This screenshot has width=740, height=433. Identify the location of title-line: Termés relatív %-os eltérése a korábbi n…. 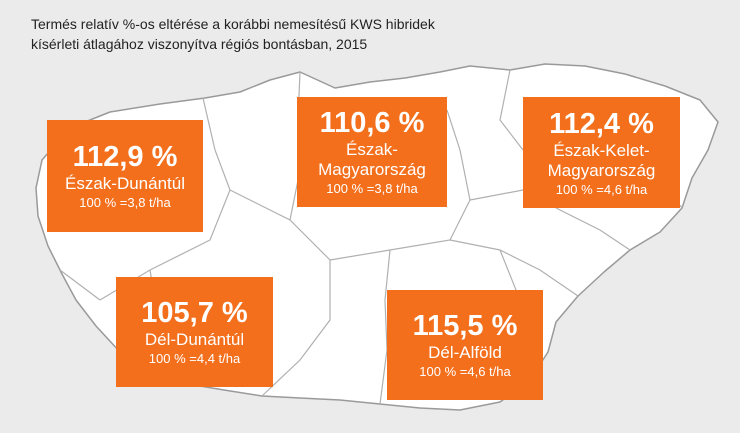
(233, 24).